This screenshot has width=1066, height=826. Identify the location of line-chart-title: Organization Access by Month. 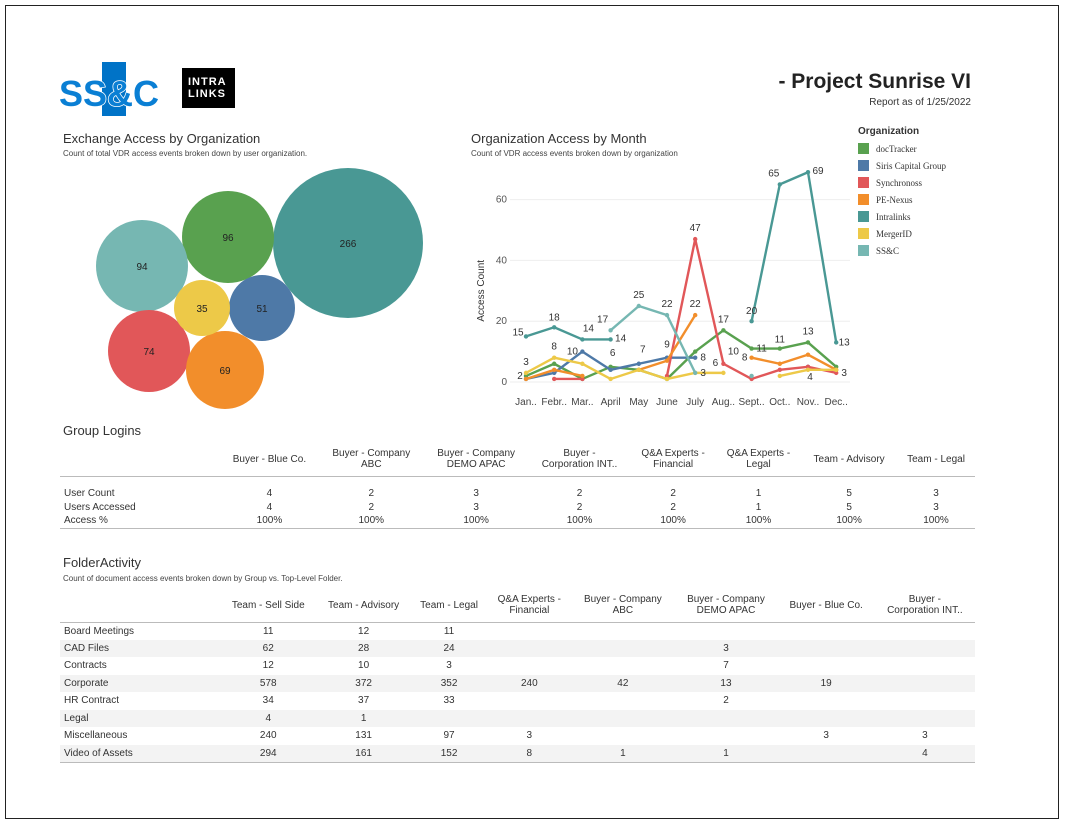
(559, 138).